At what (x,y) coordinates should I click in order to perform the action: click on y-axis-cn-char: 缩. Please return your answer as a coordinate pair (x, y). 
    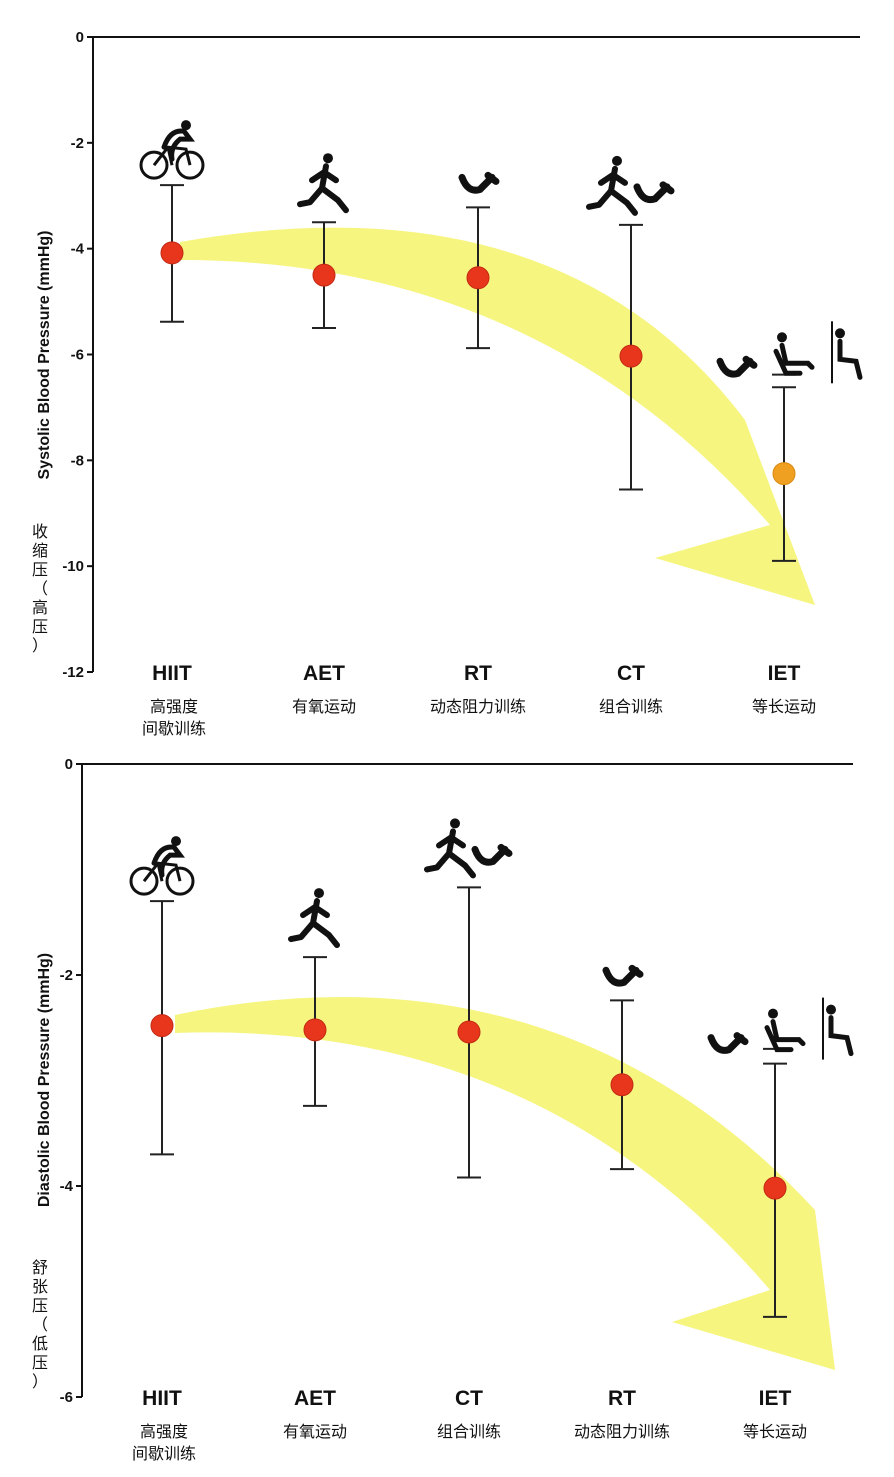
    Looking at the image, I should click on (40, 550).